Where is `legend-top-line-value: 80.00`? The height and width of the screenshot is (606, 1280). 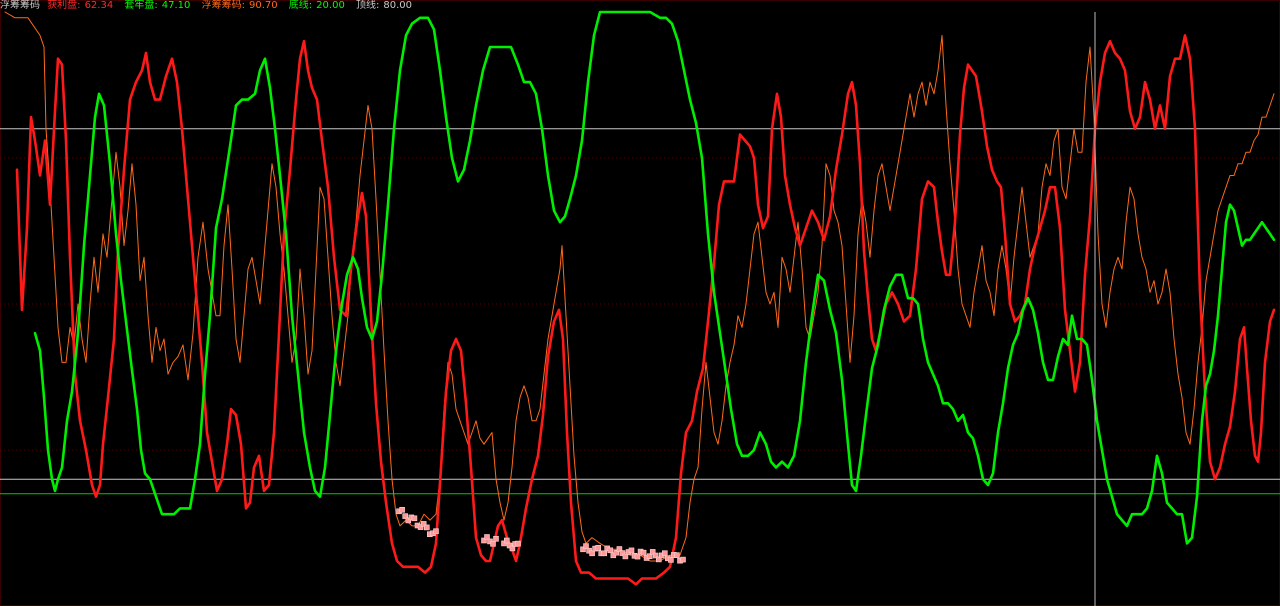 legend-top-line-value: 80.00 is located at coordinates (398, 5).